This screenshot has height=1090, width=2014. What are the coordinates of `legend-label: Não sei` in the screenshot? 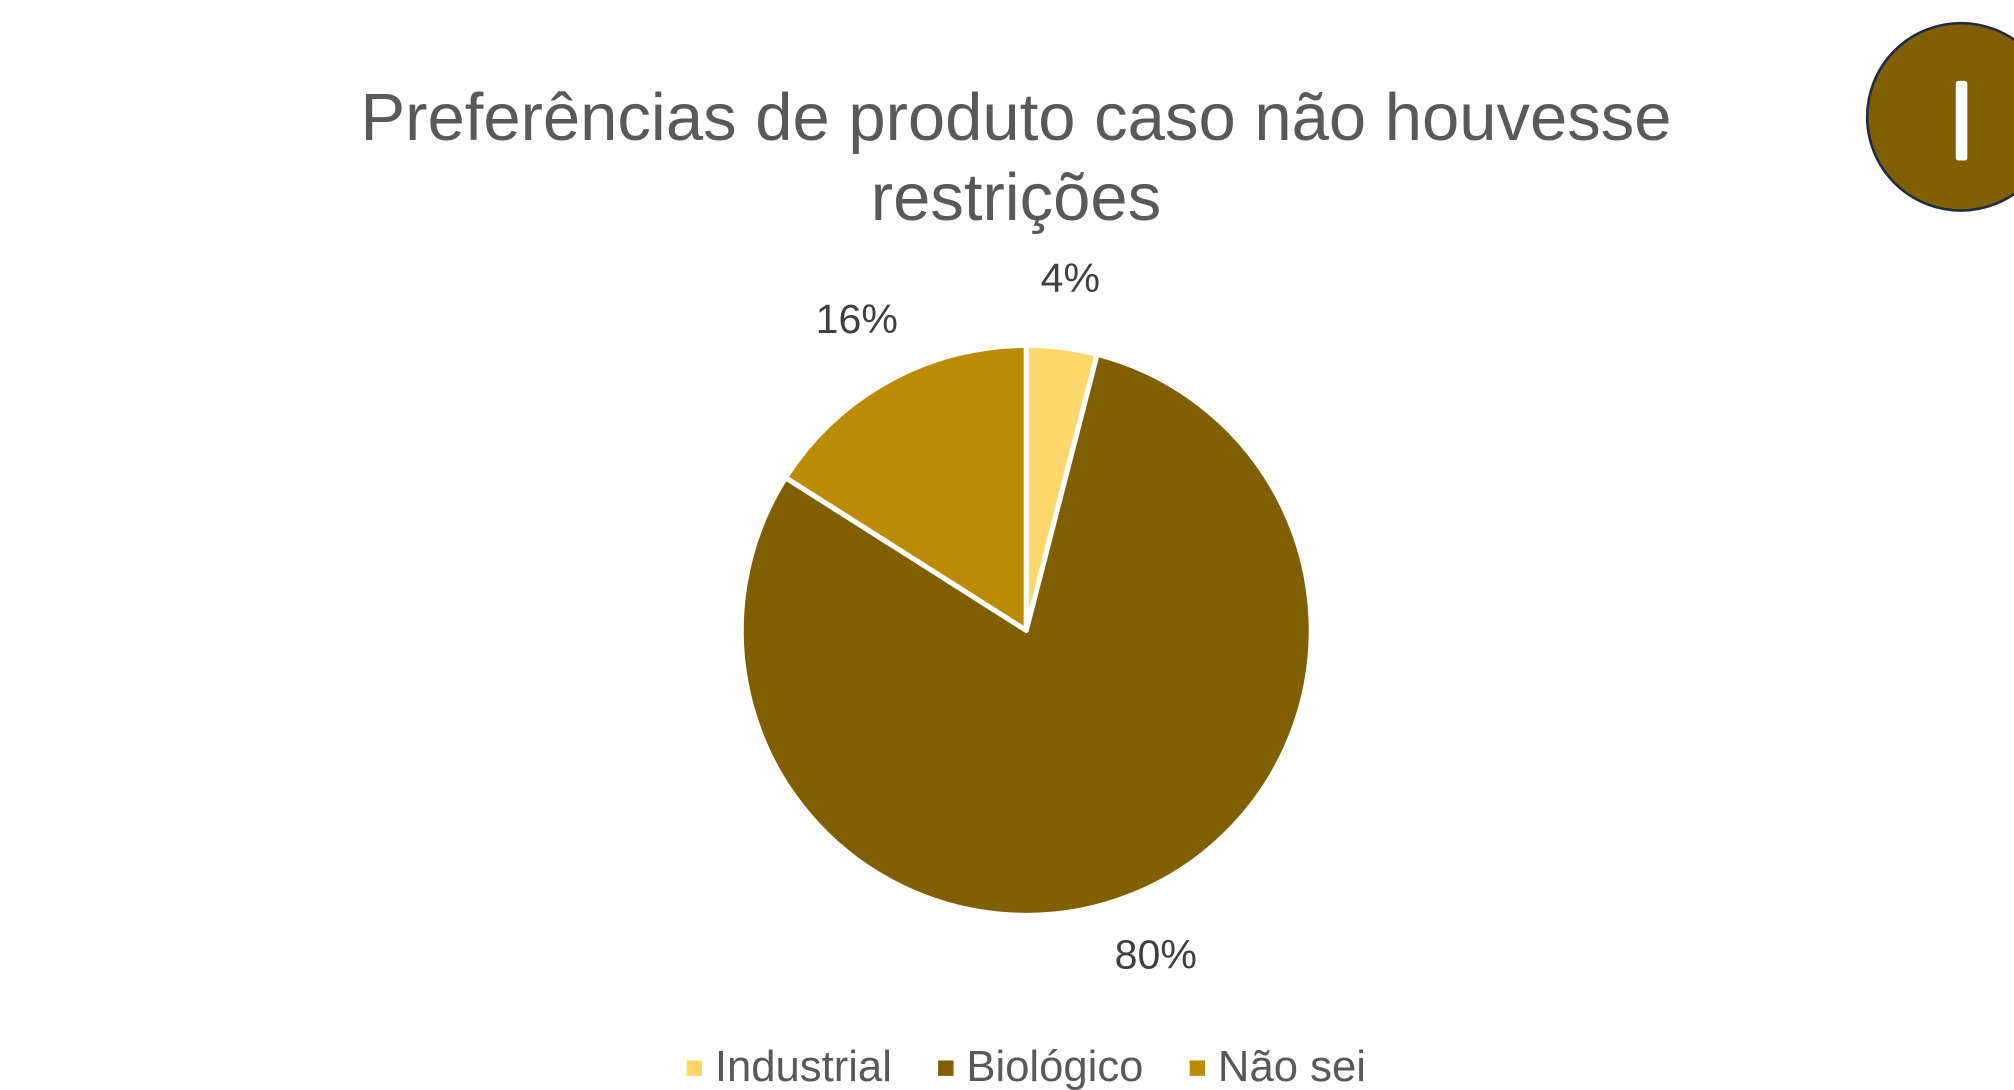 It's located at (1292, 1066).